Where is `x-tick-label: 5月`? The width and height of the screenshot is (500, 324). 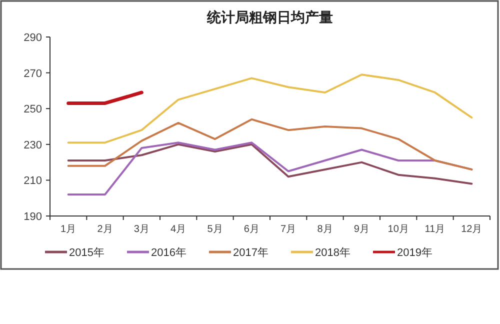
x-tick-label: 5月 is located at coordinates (215, 229).